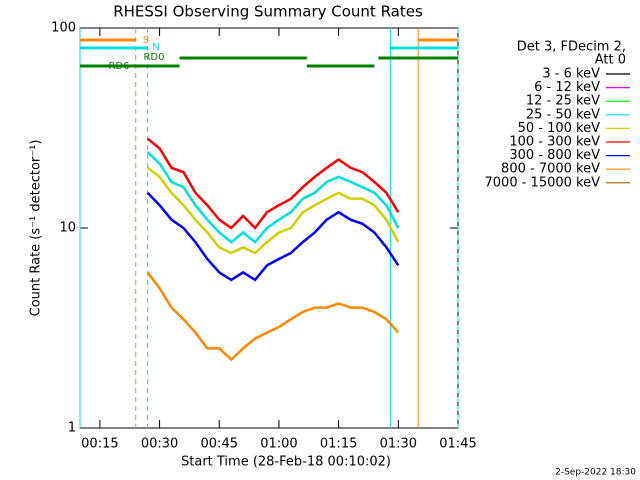 The width and height of the screenshot is (640, 480). What do you see at coordinates (286, 462) in the screenshot?
I see `x-axis-label: Start Time (28-Feb-18 00:10:02)` at bounding box center [286, 462].